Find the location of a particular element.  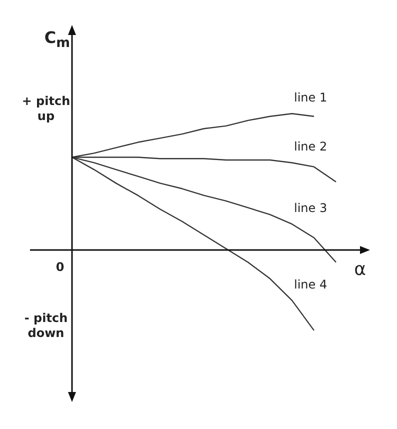

x-axis-title: α is located at coordinates (360, 269).